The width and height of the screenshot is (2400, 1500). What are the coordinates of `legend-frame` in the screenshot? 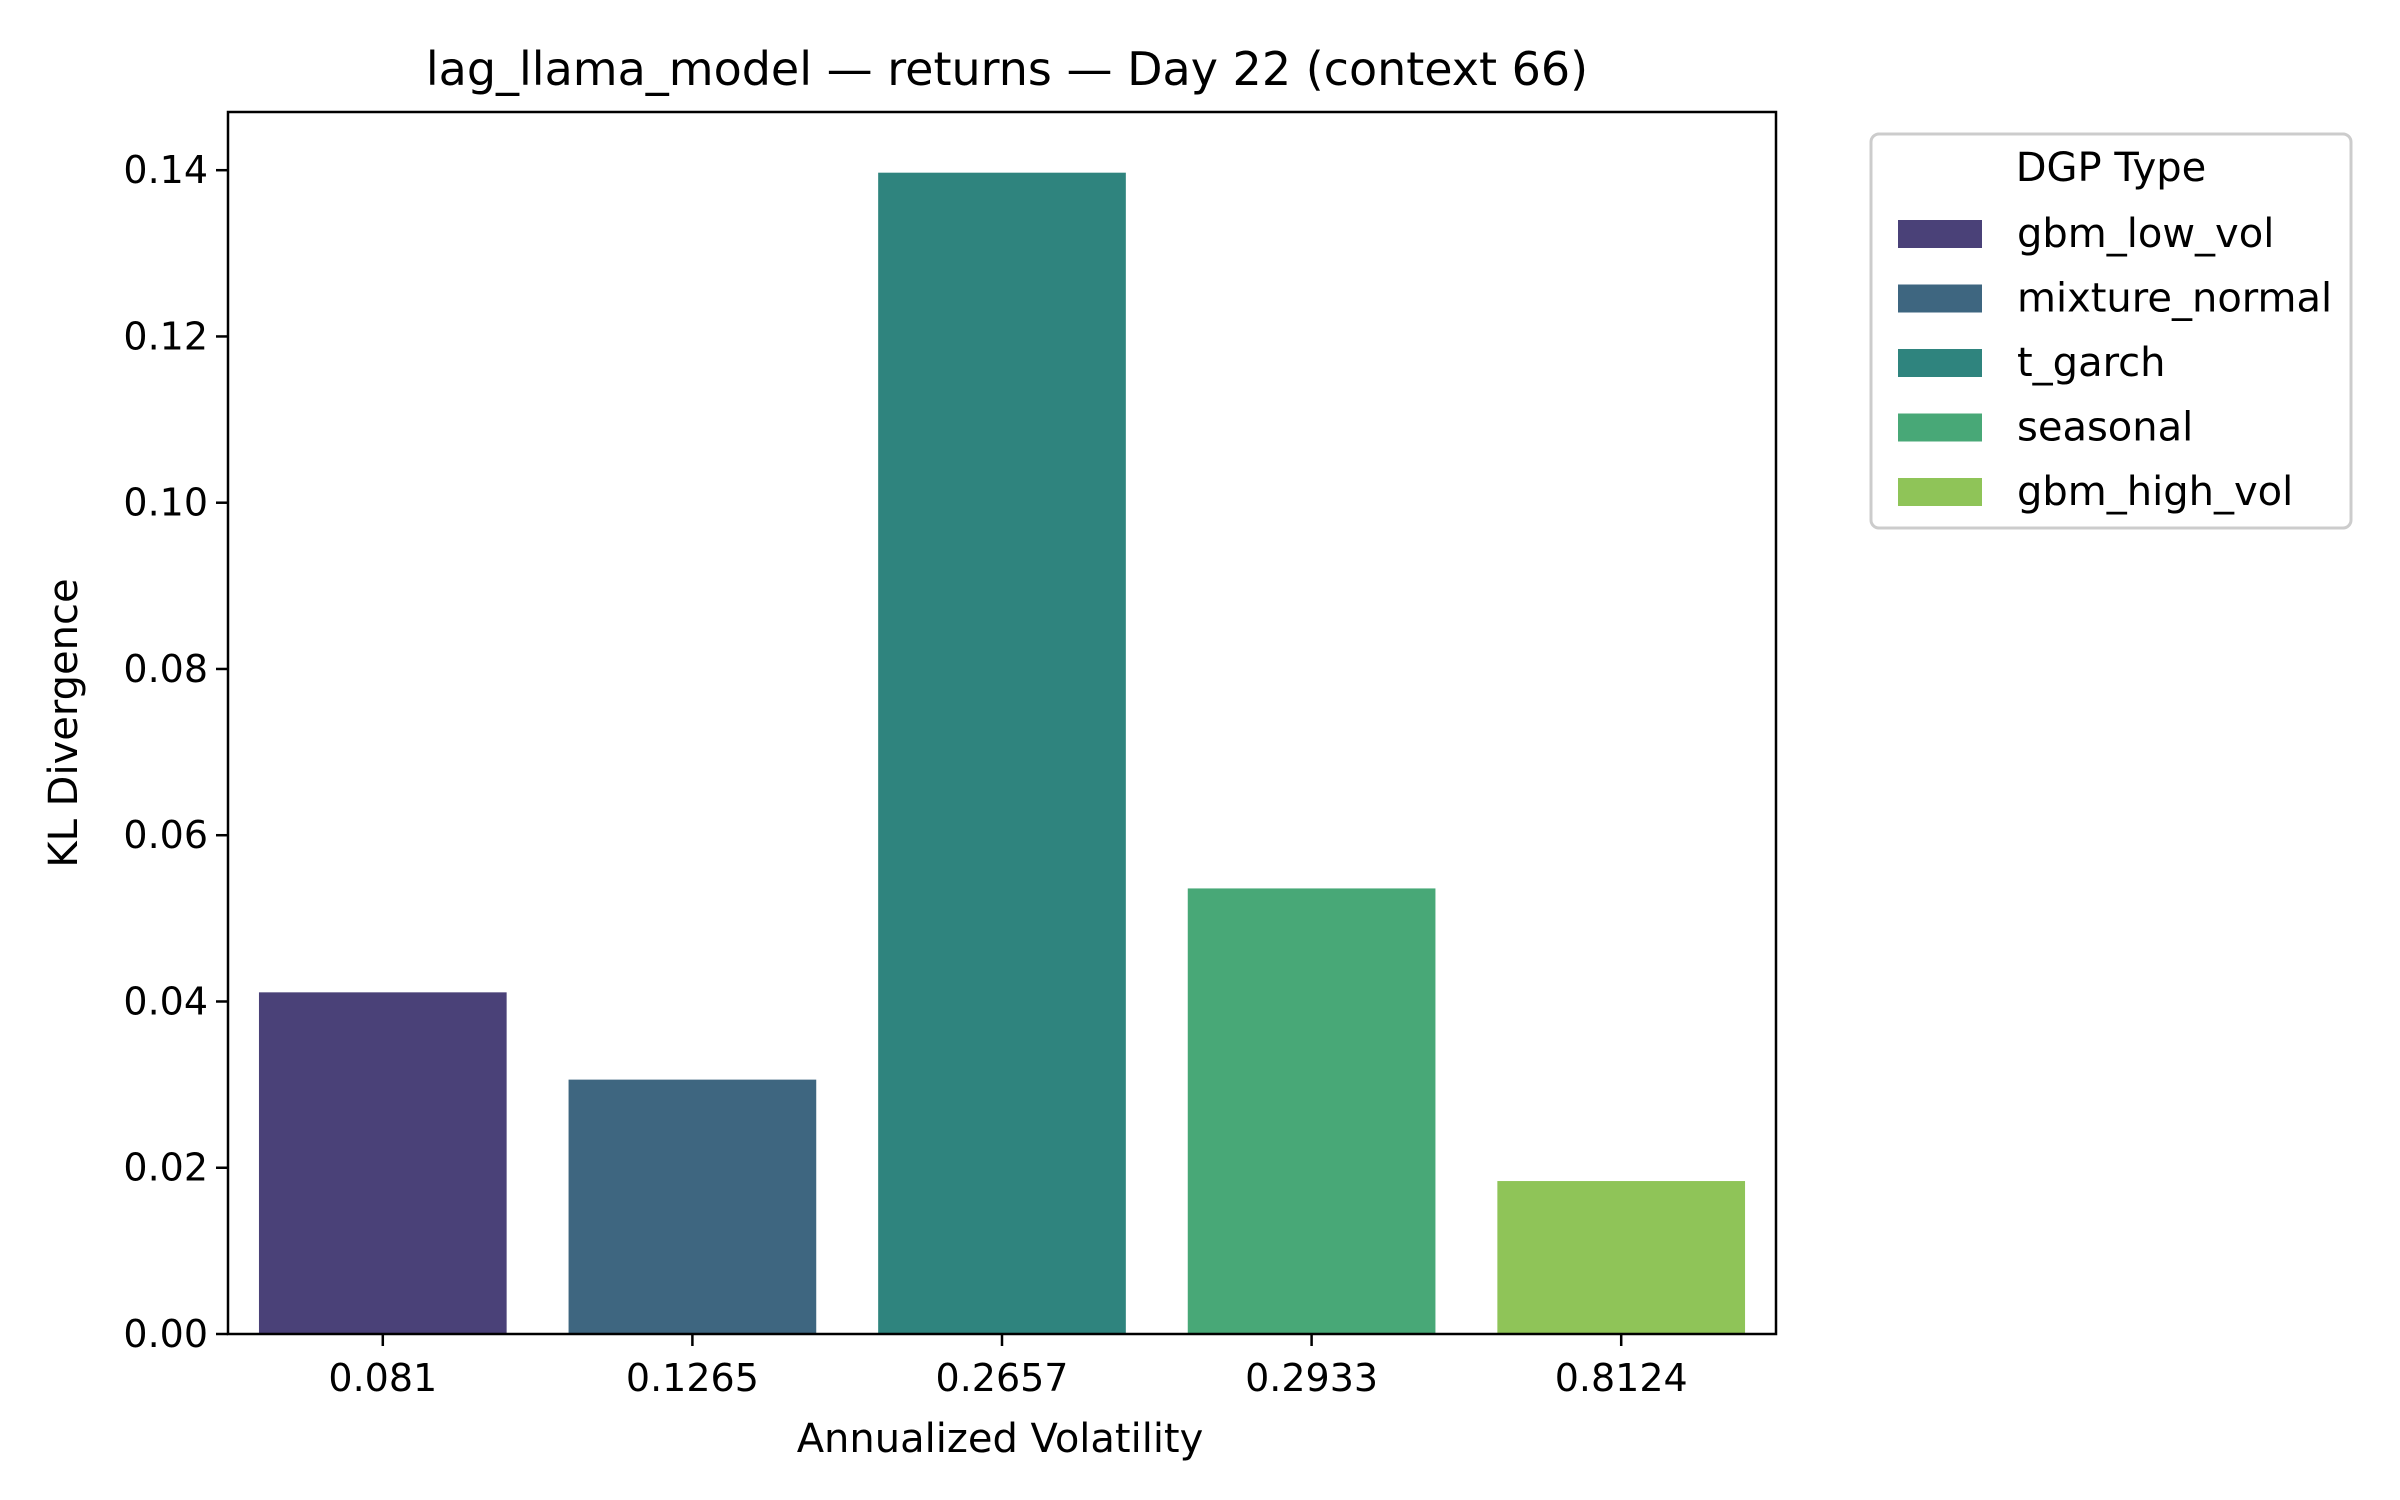 It's located at (2111, 331).